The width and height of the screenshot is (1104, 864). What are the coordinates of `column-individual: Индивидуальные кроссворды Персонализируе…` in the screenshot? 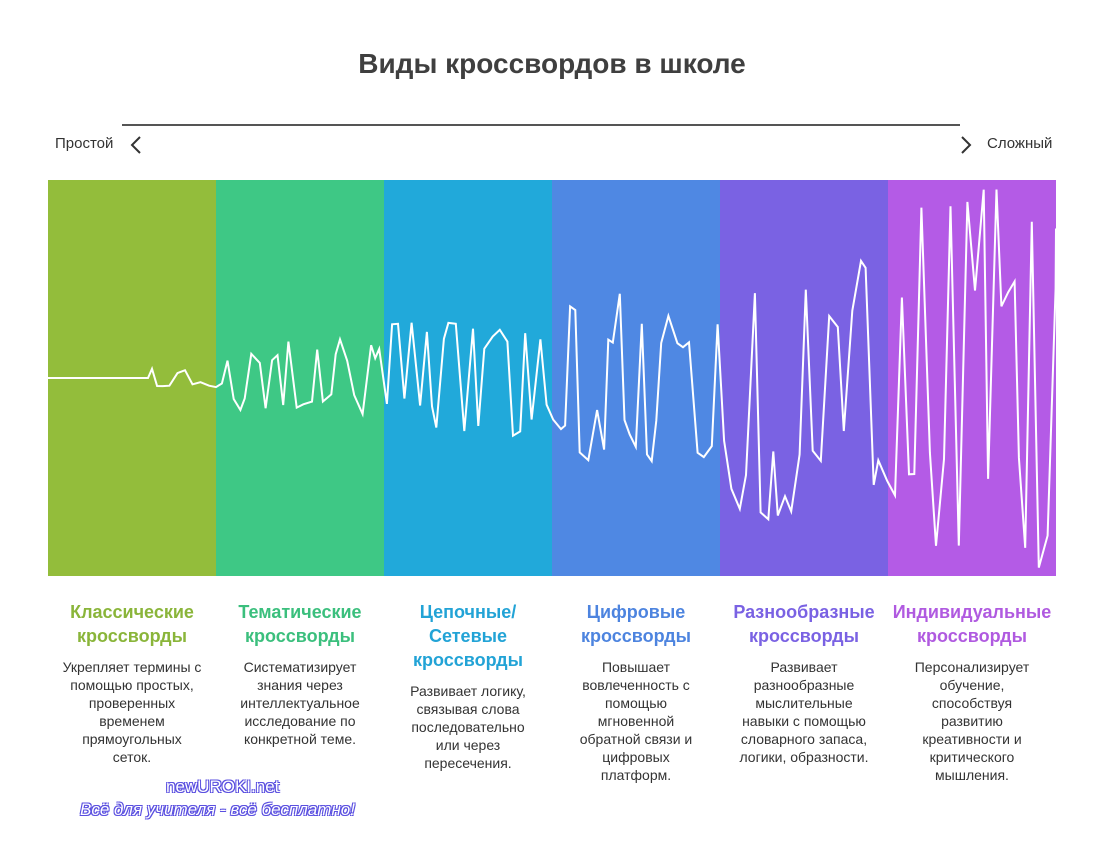 It's located at (972, 692).